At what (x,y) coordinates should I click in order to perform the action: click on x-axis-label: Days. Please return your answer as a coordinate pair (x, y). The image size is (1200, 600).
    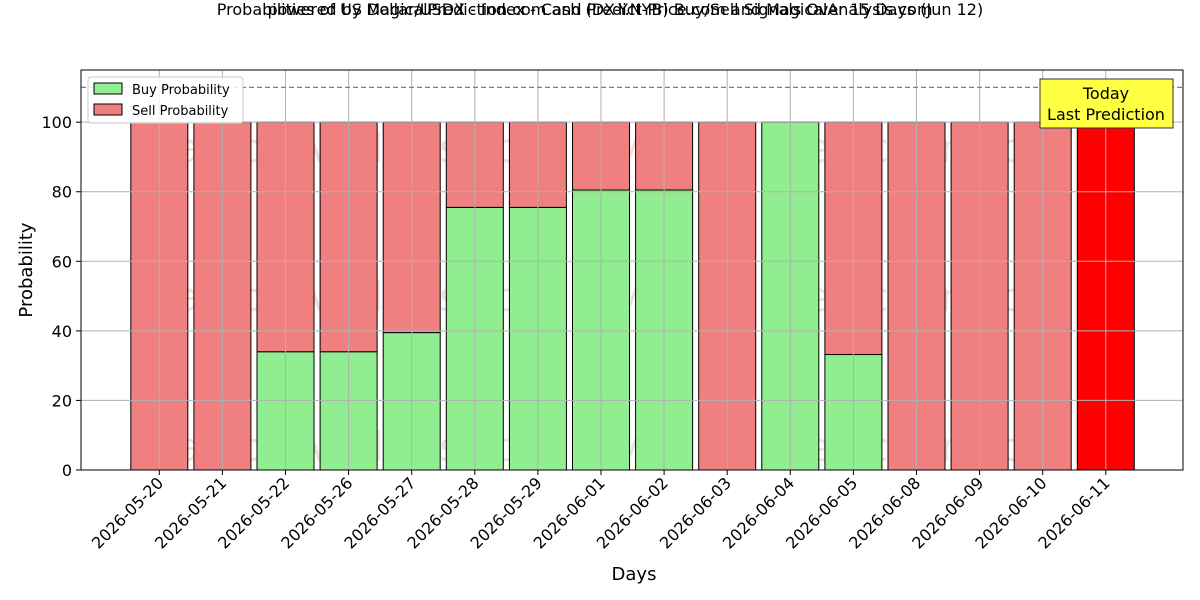
    Looking at the image, I should click on (634, 574).